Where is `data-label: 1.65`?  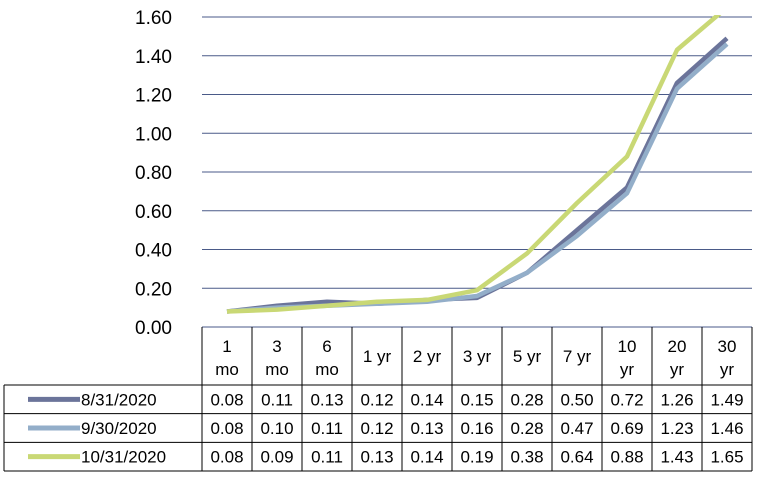 data-label: 1.65 is located at coordinates (726, 457).